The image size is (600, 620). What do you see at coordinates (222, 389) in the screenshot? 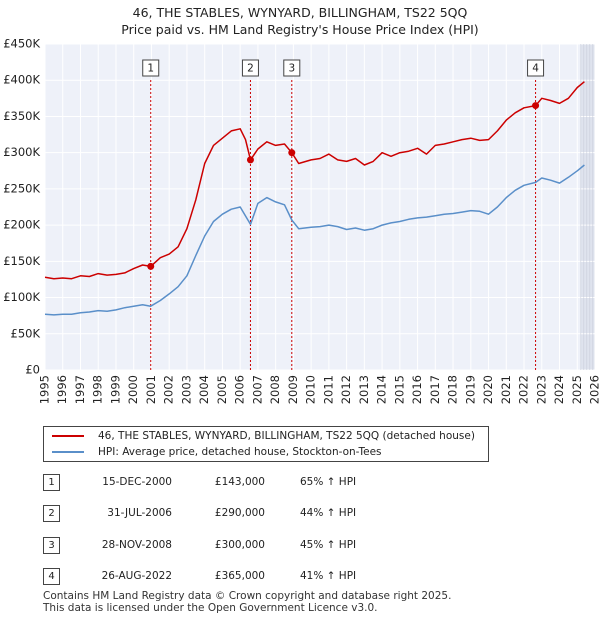
I see `x-tick-label: 2005` at bounding box center [222, 389].